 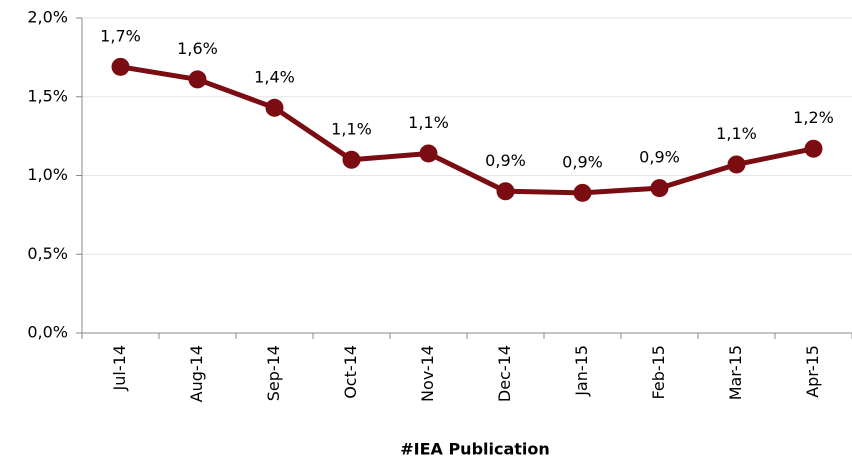 I want to click on data-label: 1,7%, so click(x=120, y=35).